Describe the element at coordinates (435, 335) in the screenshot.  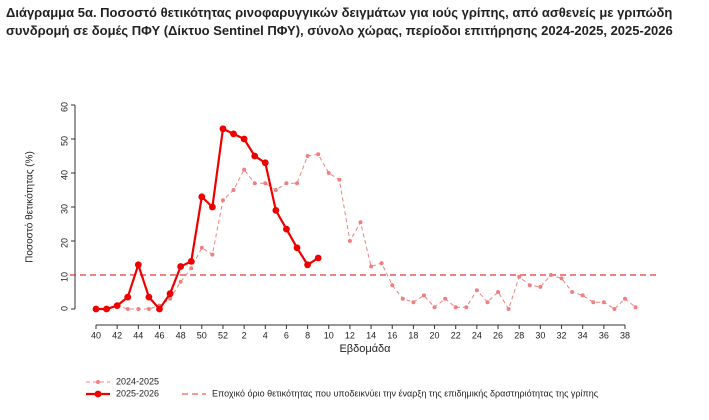
I see `x-tick-label: 20` at that location.